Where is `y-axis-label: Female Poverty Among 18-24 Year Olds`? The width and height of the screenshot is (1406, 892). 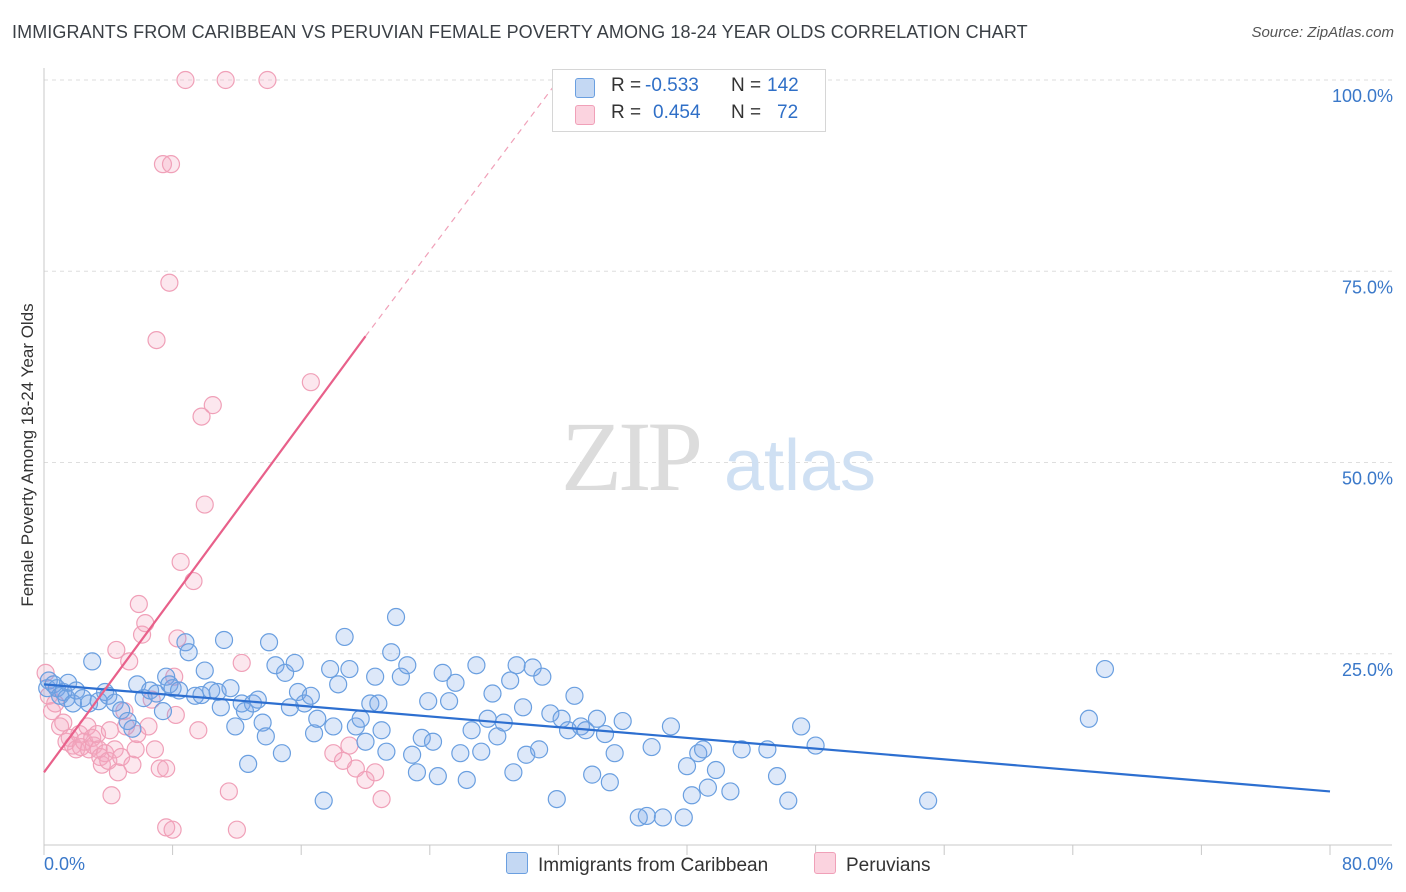 y-axis-label: Female Poverty Among 18-24 Year Olds is located at coordinates (27, 455).